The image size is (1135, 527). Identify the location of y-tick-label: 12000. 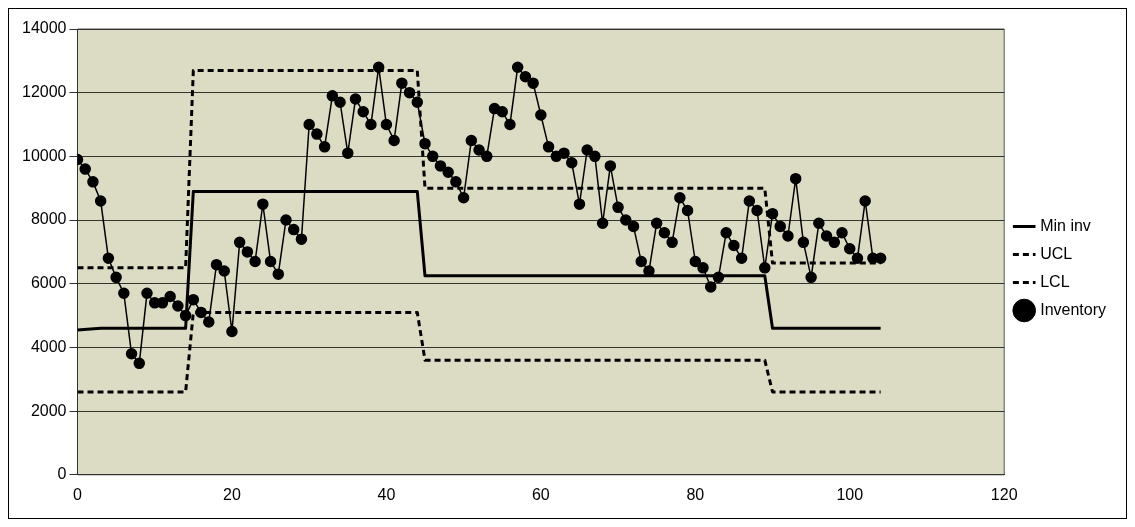
(44, 92).